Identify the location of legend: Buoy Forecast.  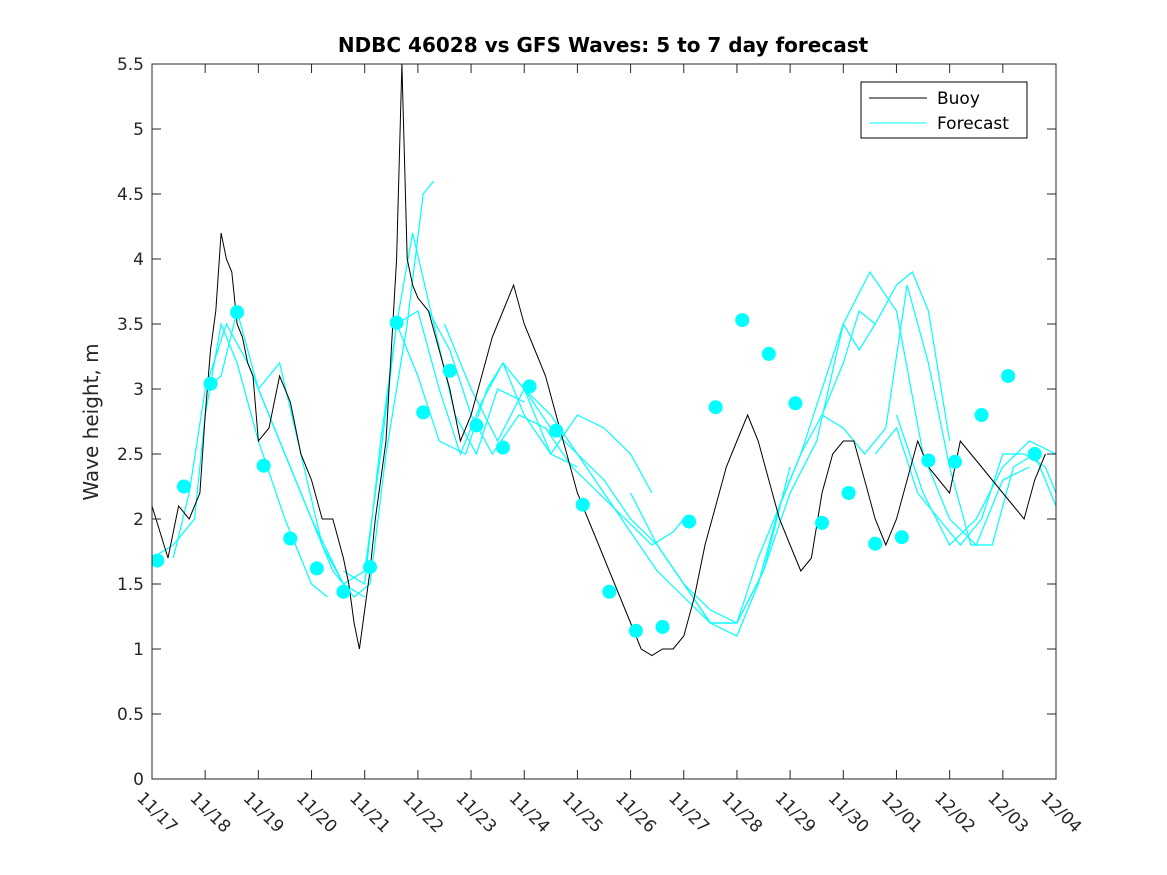
(944, 110).